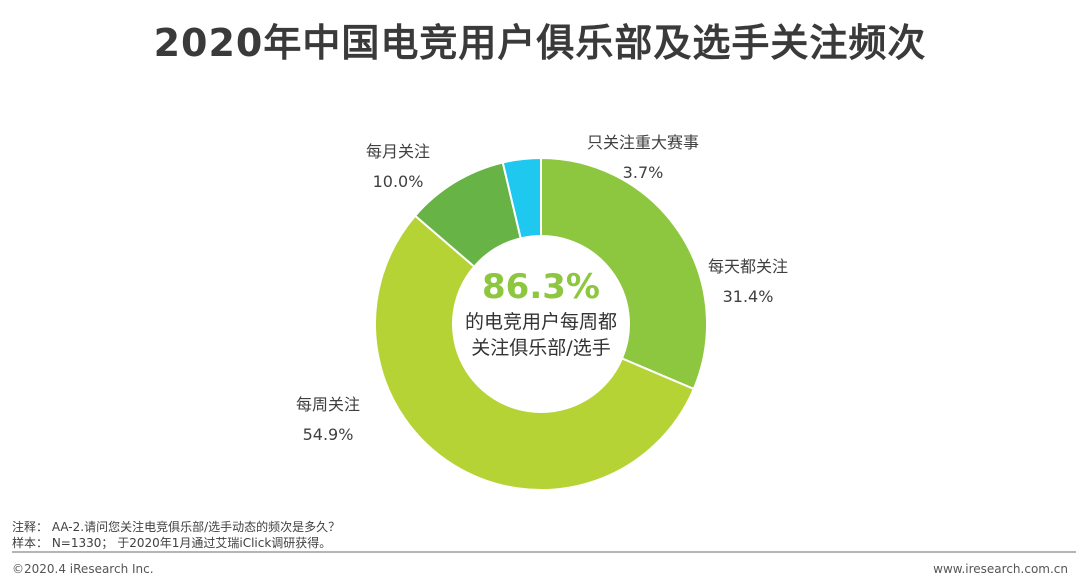  I want to click on slice-label-4: 只关注重大赛事, so click(643, 142).